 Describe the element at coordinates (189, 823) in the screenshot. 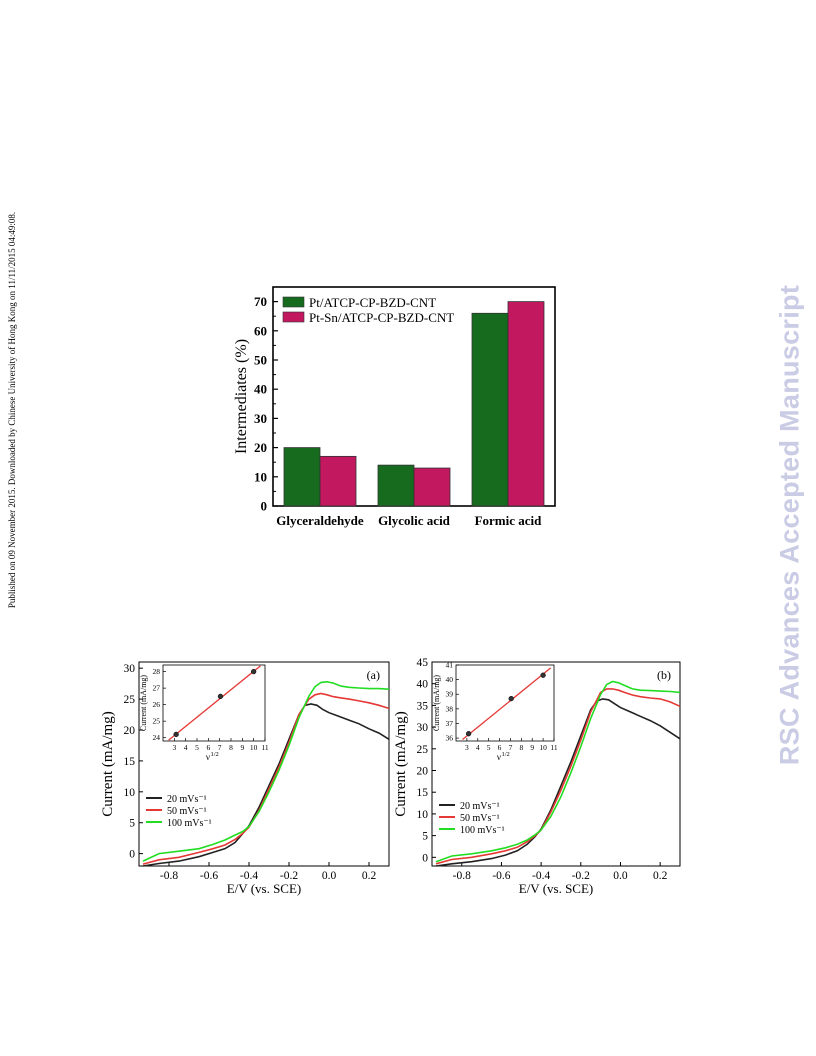

I see `legend-label: 100 mVs⁻¹` at that location.